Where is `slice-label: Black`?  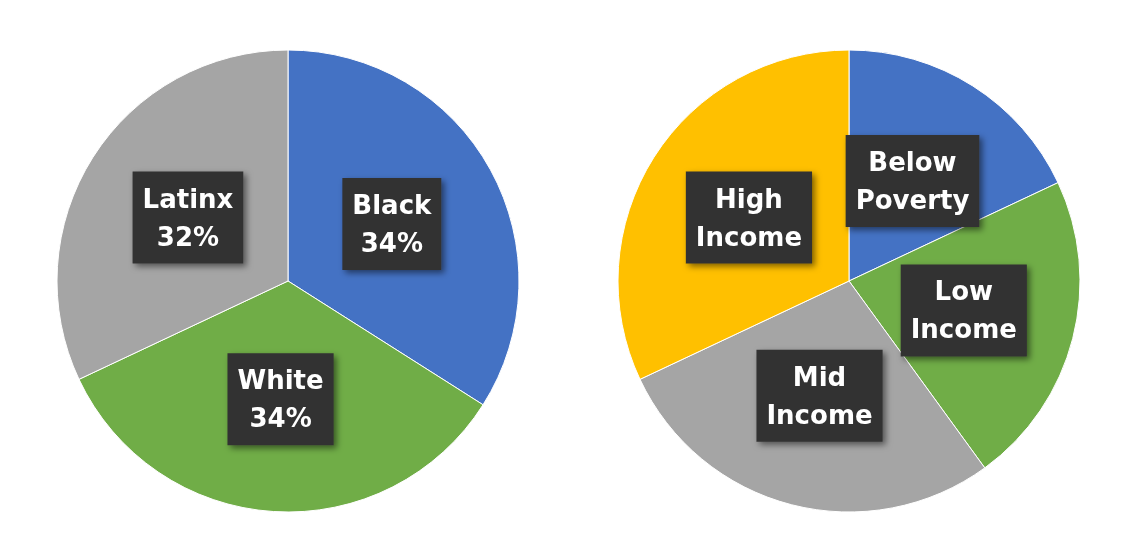 slice-label: Black is located at coordinates (392, 204).